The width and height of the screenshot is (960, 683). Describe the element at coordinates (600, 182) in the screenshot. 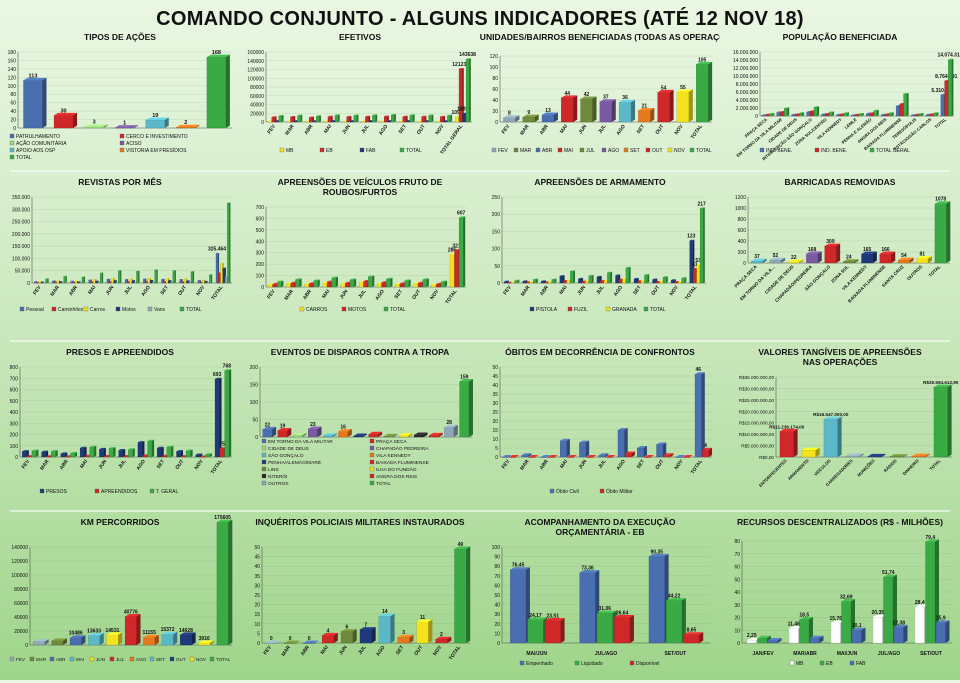

I see `chart-title: APREENSÕES DE ARMAMENTO` at that location.